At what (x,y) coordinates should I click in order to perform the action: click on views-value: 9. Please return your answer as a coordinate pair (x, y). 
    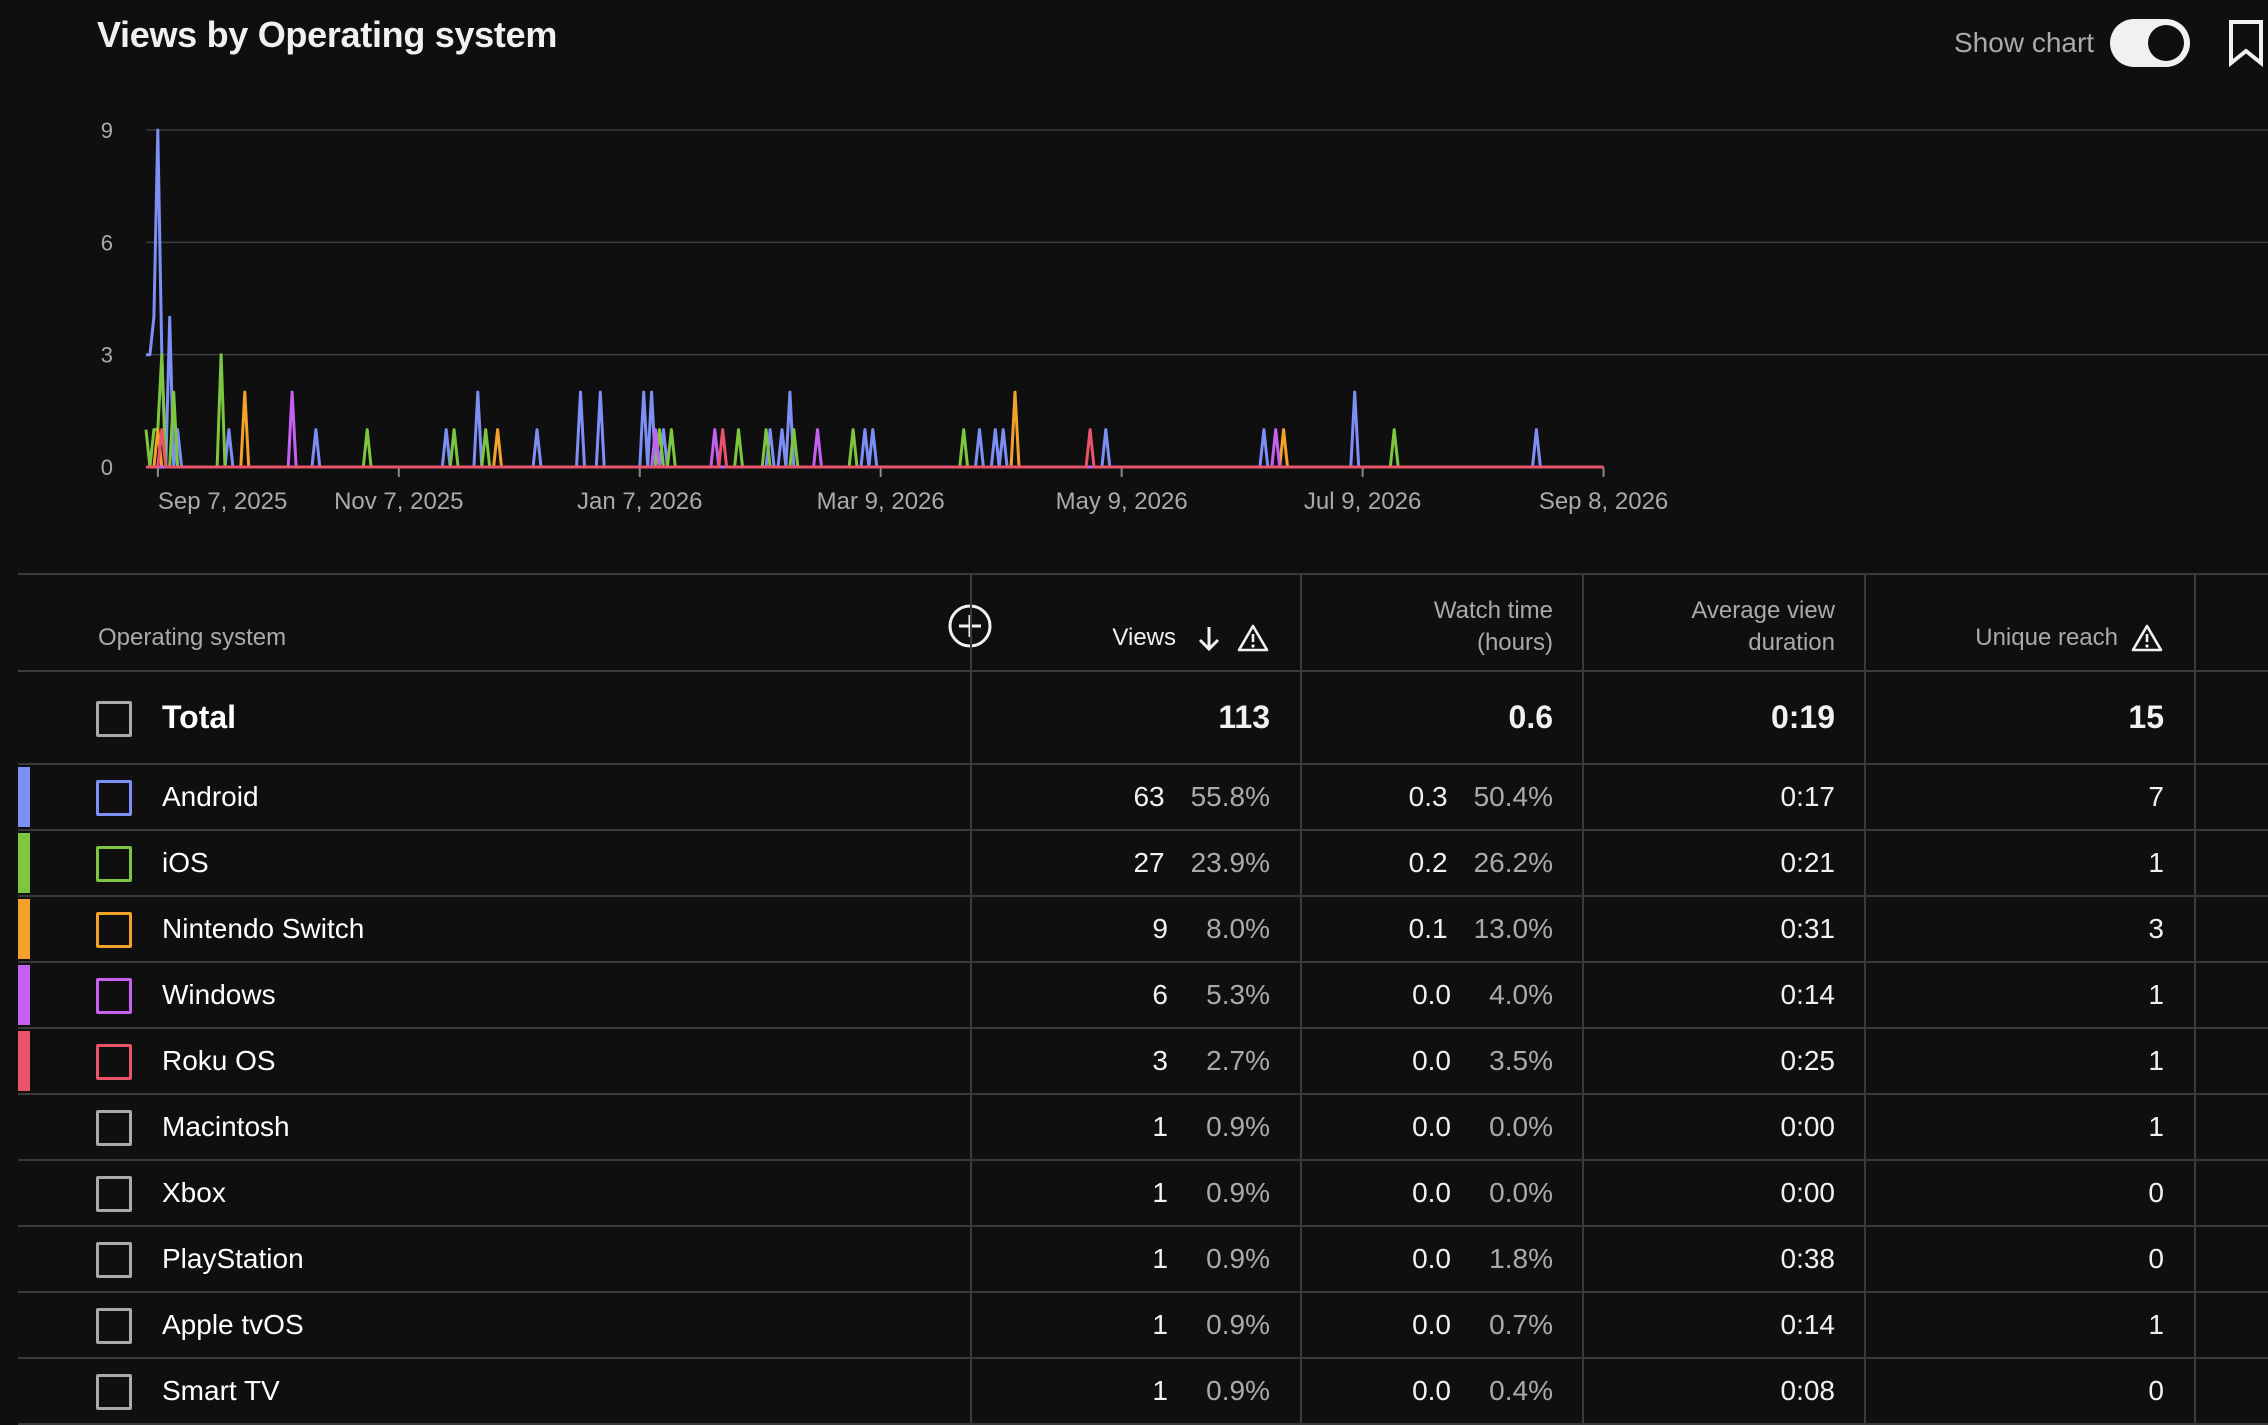
    Looking at the image, I should click on (1160, 928).